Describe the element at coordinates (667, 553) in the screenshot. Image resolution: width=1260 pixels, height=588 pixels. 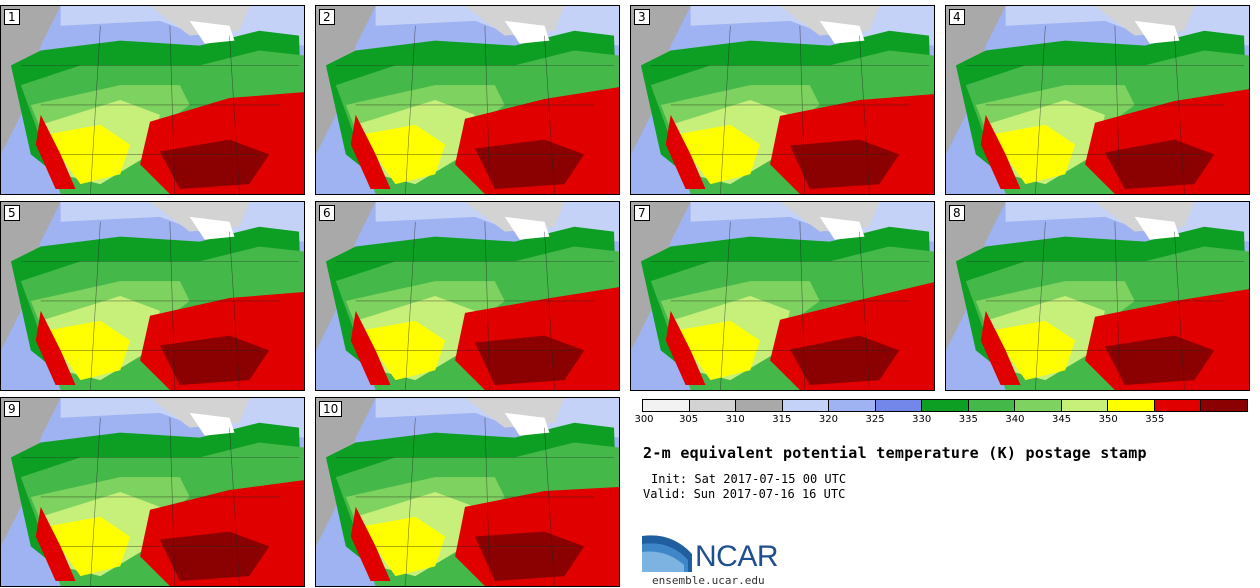
I see `ncar-logo-icon` at that location.